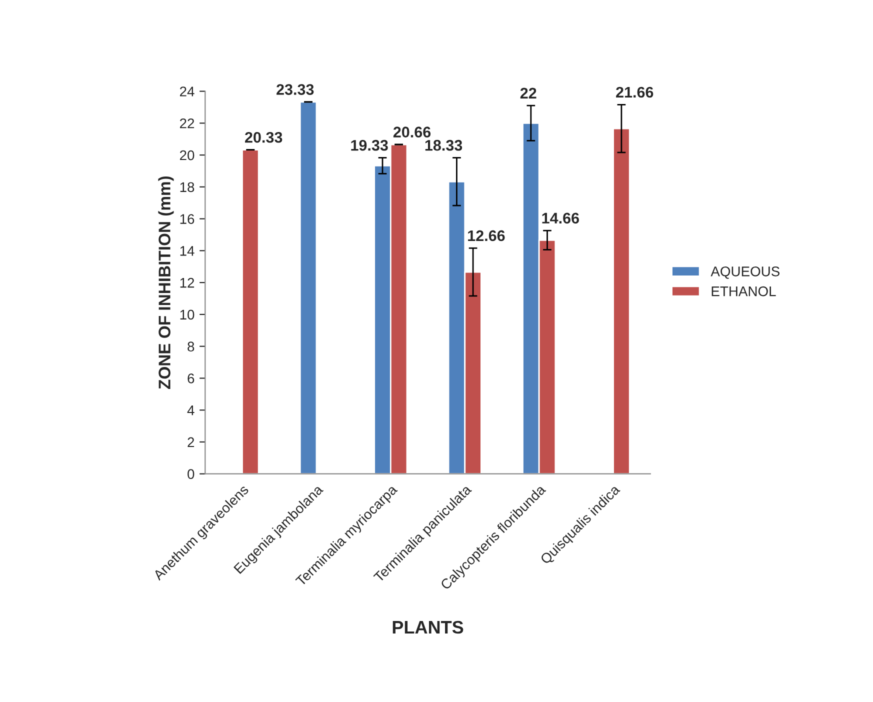 This screenshot has width=873, height=702. What do you see at coordinates (187, 251) in the screenshot?
I see `y-tick-label: 14` at bounding box center [187, 251].